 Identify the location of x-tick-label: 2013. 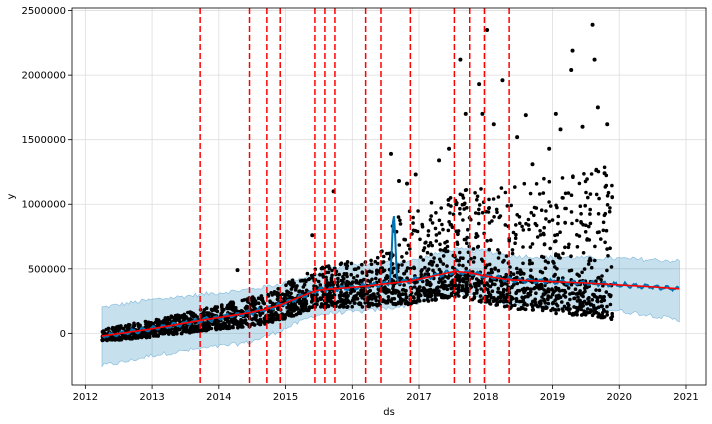
(151, 397).